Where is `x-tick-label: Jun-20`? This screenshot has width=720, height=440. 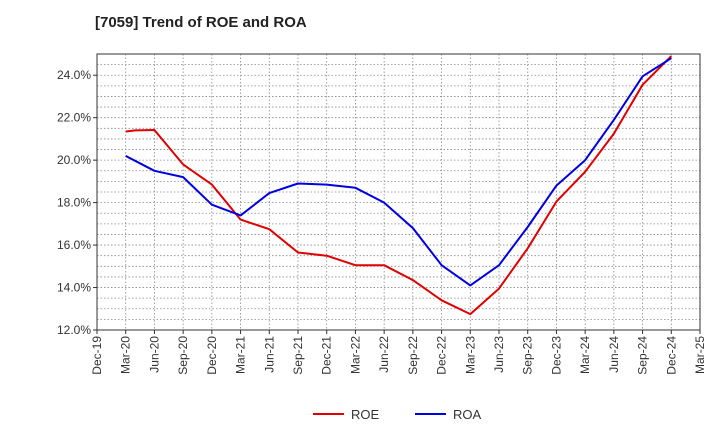 x-tick-label: Jun-20 is located at coordinates (154, 354).